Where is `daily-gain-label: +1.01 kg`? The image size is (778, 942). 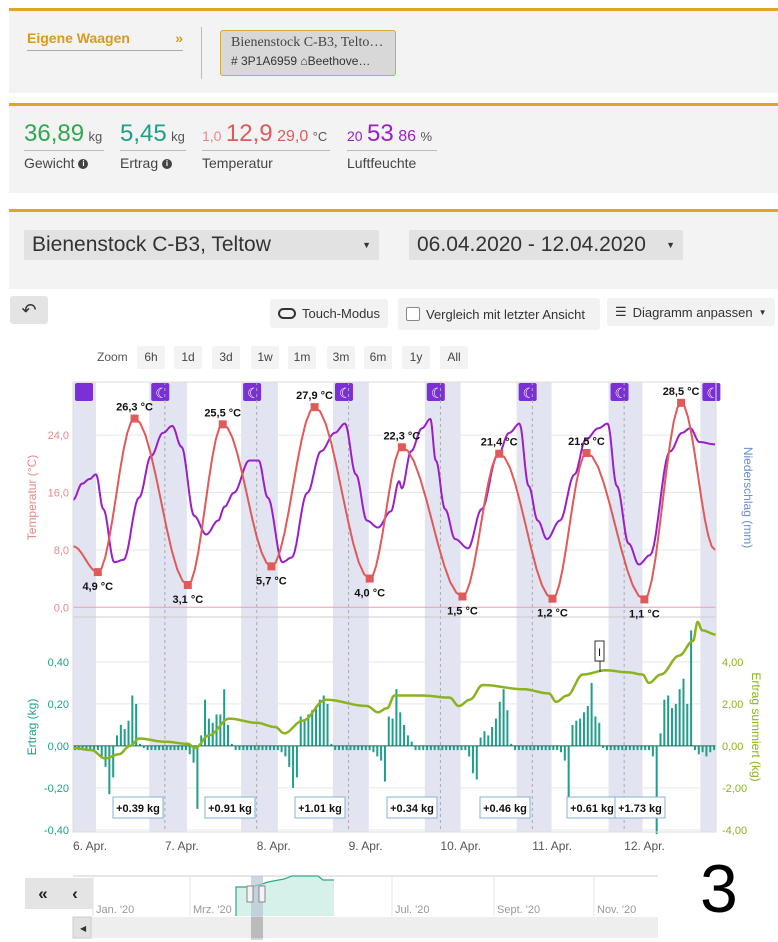 daily-gain-label: +1.01 kg is located at coordinates (320, 809).